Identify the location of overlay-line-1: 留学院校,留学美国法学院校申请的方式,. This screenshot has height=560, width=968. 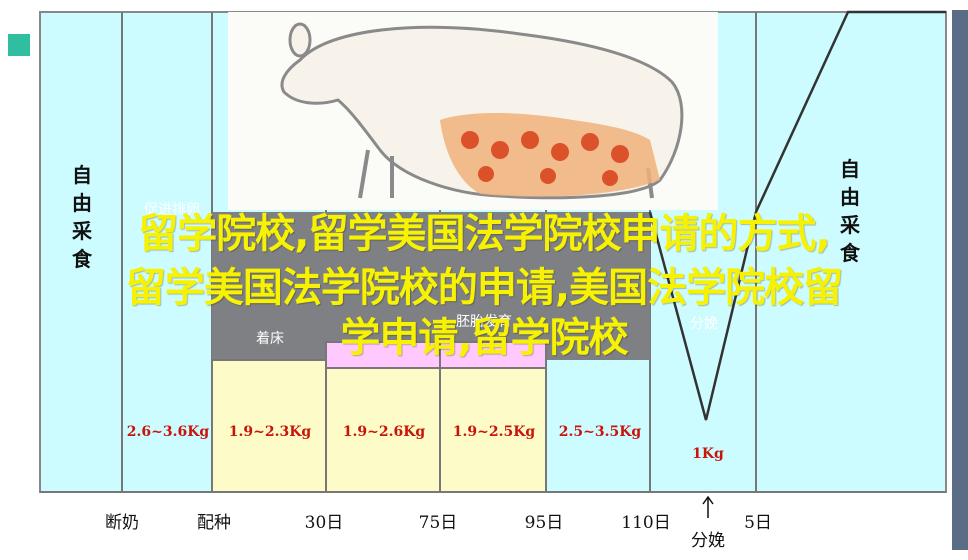
(484, 234).